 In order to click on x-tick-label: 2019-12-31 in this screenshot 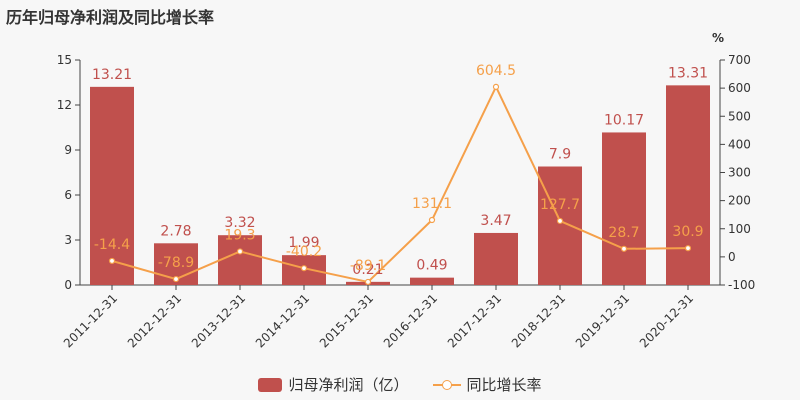, I will do `click(602, 320)`.